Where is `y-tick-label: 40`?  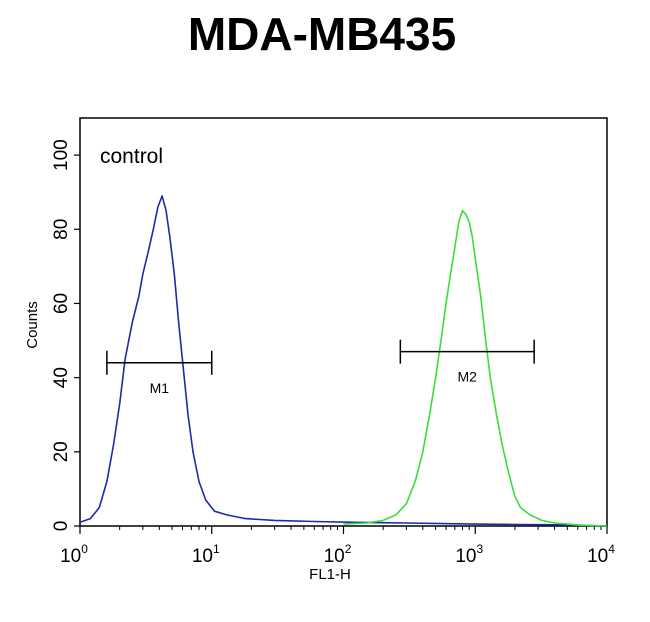
y-tick-label: 40 is located at coordinates (61, 377).